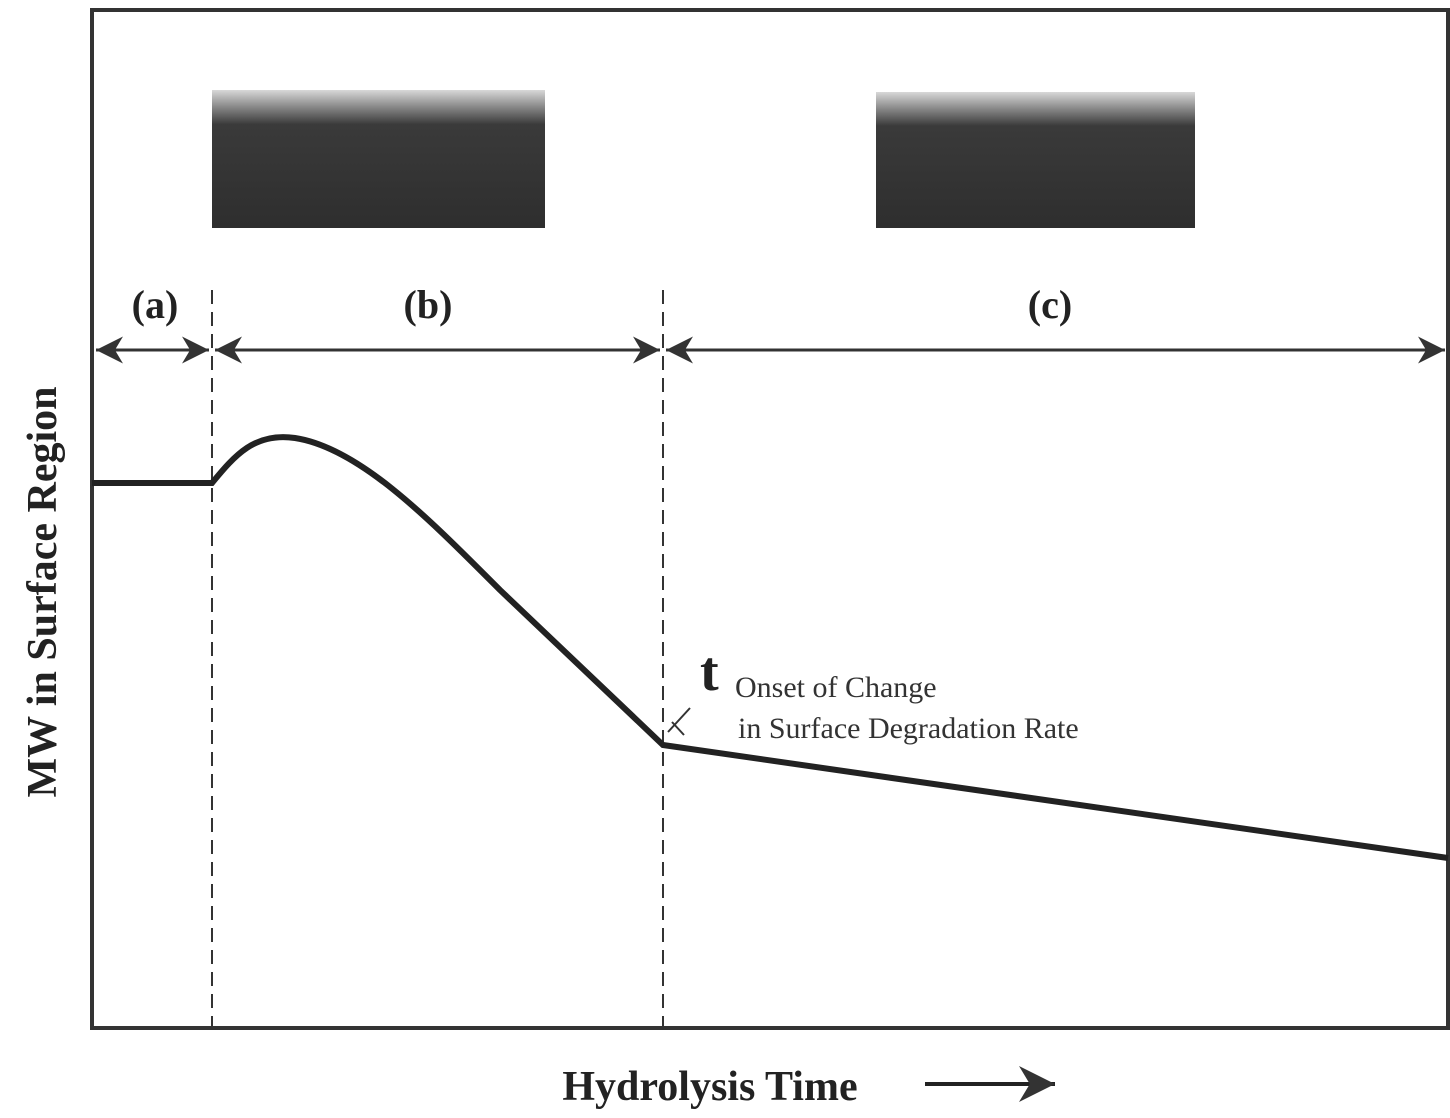 This screenshot has width=1450, height=1118. Describe the element at coordinates (428, 304) in the screenshot. I see `phase-label: (b)` at that location.